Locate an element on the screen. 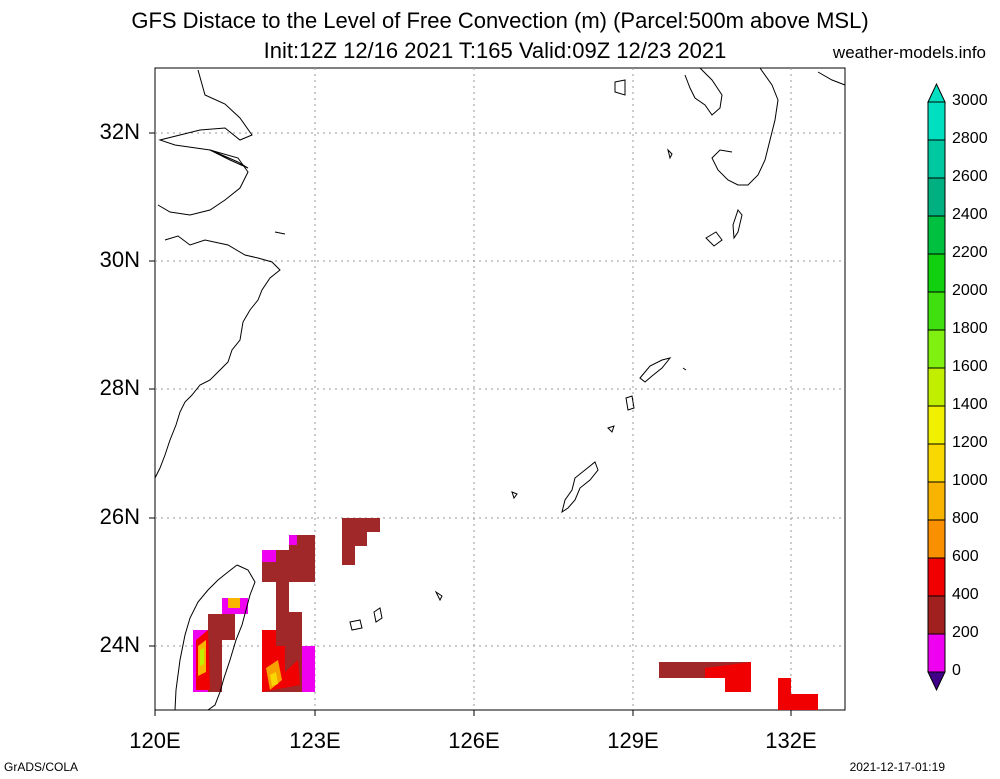 The height and width of the screenshot is (779, 1000). colorbar-label: 1400 is located at coordinates (970, 404).